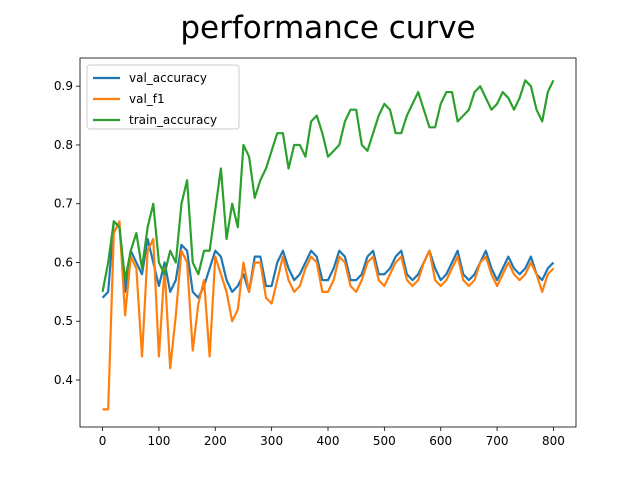  I want to click on legend-label: val_accuracy, so click(168, 78).